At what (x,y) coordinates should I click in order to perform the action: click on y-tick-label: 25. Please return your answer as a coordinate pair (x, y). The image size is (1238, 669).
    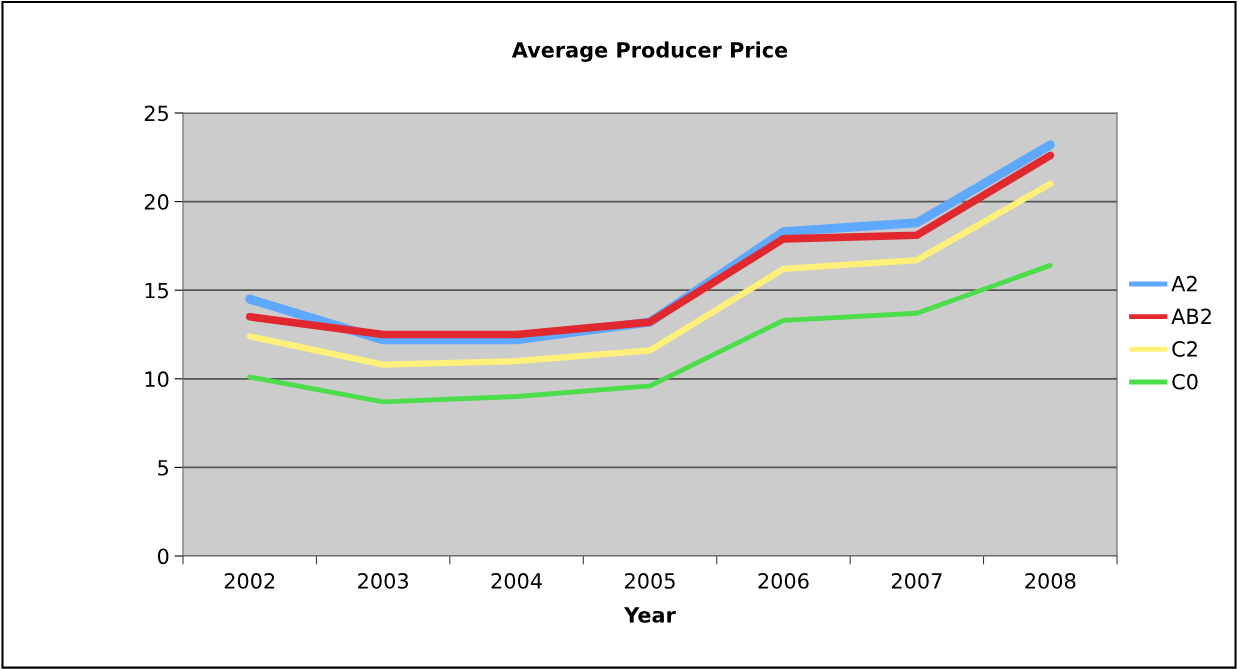
    Looking at the image, I should click on (156, 113).